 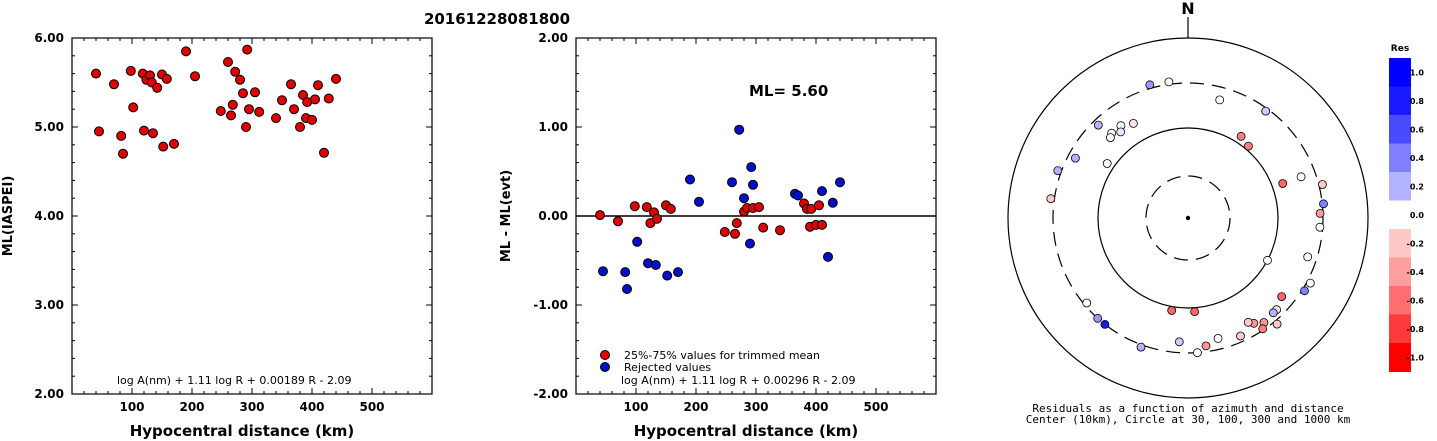 What do you see at coordinates (251, 407) in the screenshot?
I see `x-tick-label: 300` at bounding box center [251, 407].